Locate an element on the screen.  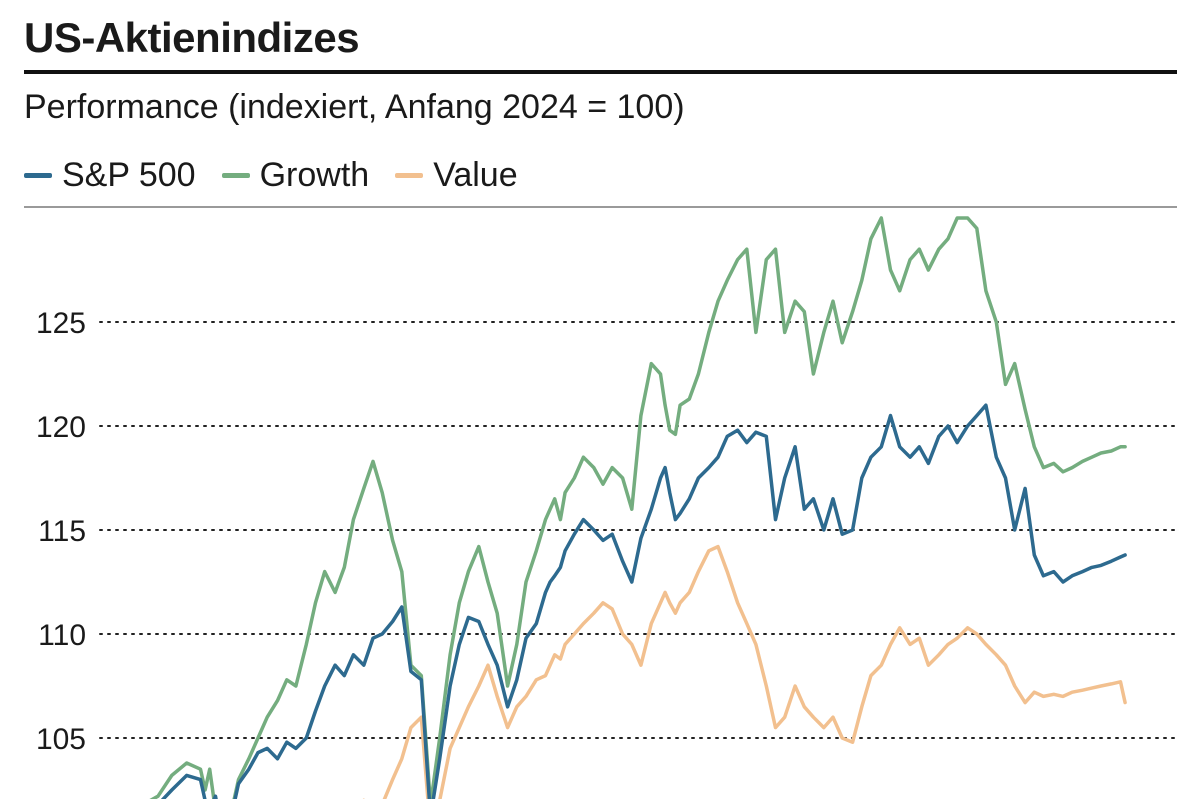
legend-label-growth: Growth is located at coordinates (314, 175).